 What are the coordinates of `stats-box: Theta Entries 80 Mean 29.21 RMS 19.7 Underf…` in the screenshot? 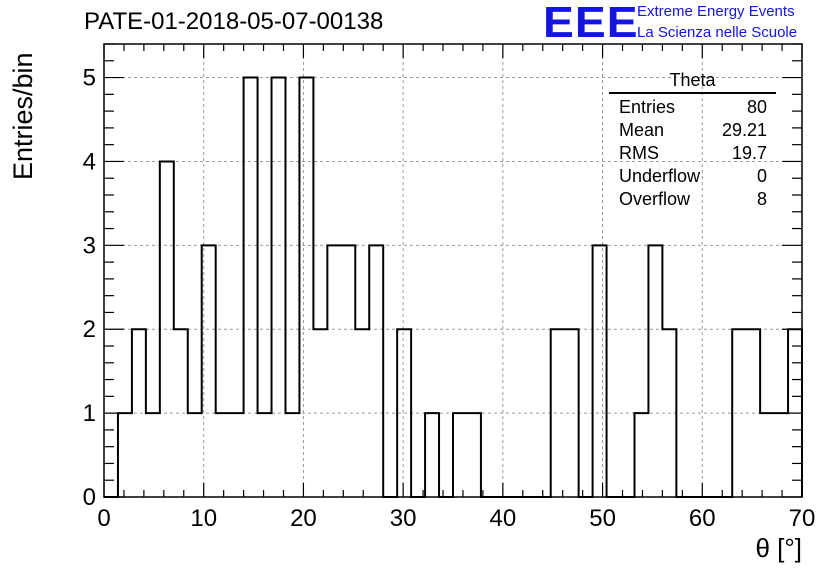 It's located at (692, 140).